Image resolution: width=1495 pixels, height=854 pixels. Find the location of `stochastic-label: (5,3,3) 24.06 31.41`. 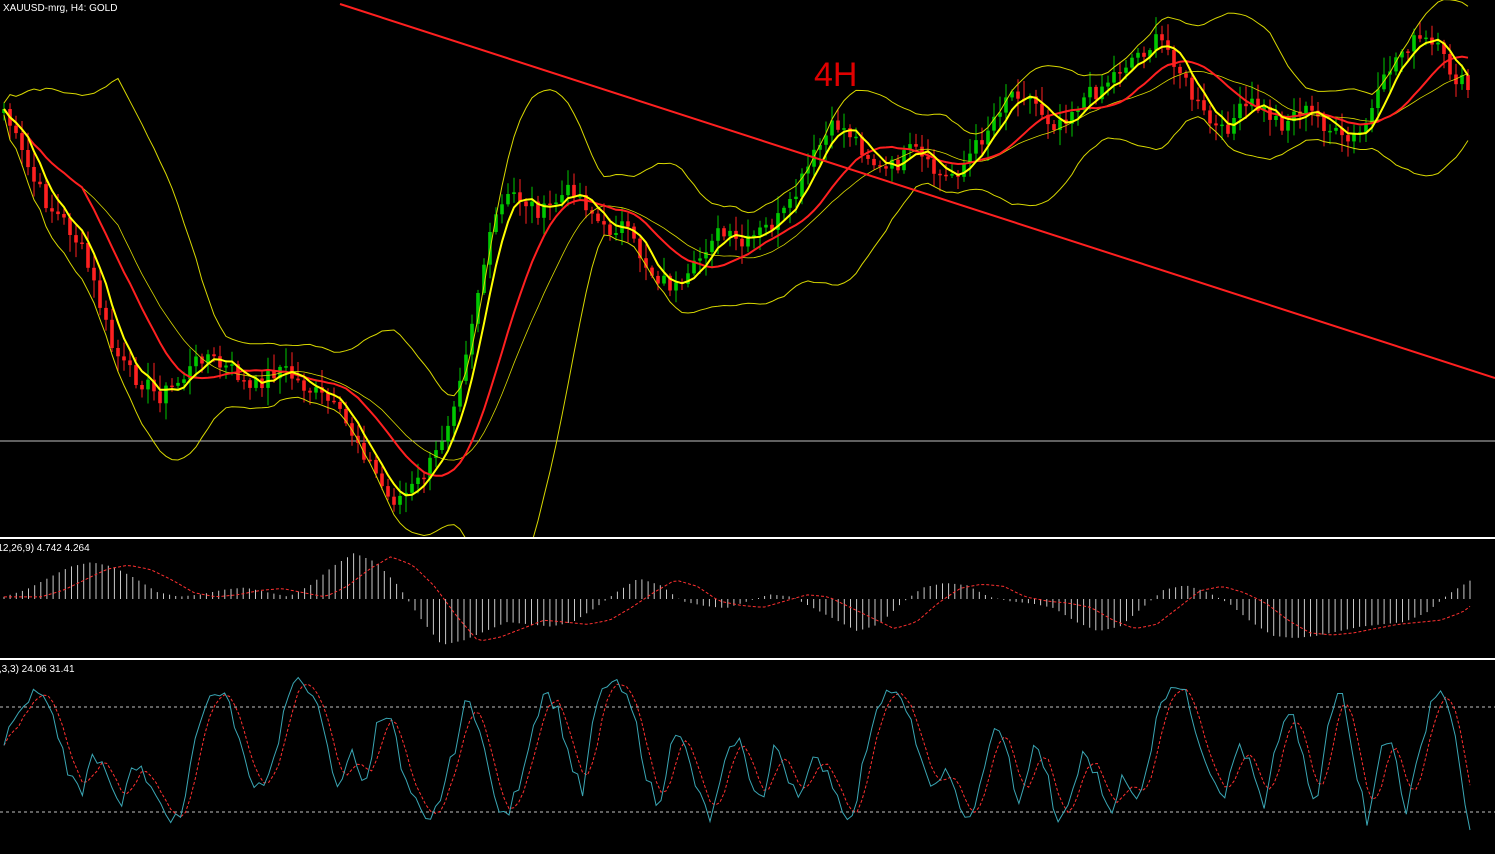

stochastic-label: (5,3,3) 24.06 31.41 is located at coordinates (37, 669).